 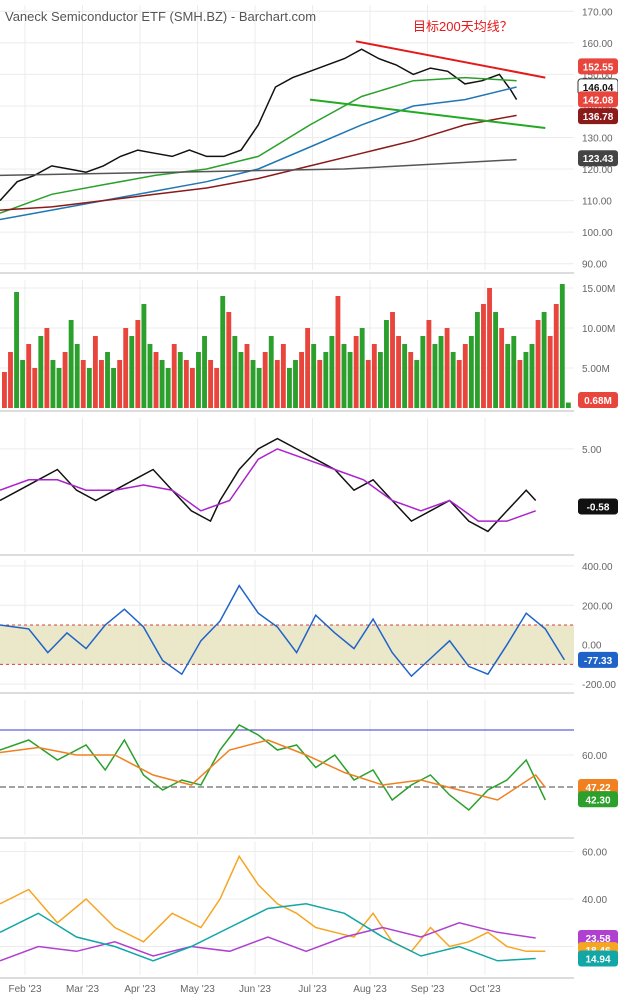 What do you see at coordinates (597, 139) in the screenshot?
I see `y-tick-label: 130.00` at bounding box center [597, 139].